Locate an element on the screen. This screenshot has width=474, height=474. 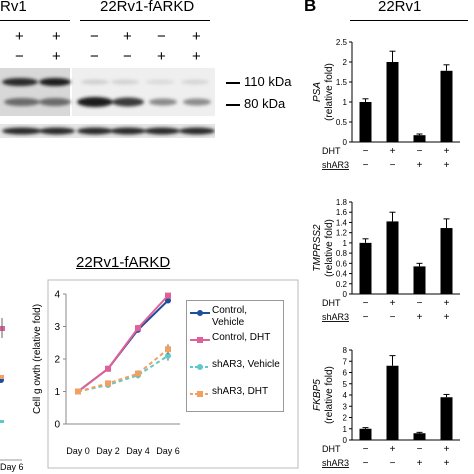
blot-band-80-lane6 is located at coordinates (197, 102).